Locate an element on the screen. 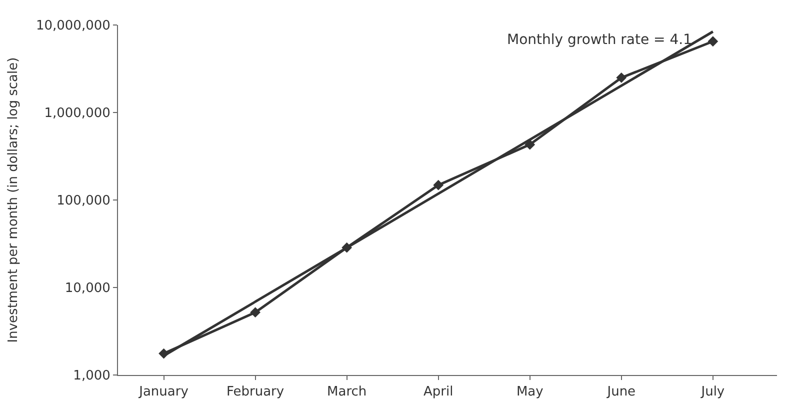 This screenshot has height=415, width=797. y-tick-label: 1,000,000 is located at coordinates (77, 114).